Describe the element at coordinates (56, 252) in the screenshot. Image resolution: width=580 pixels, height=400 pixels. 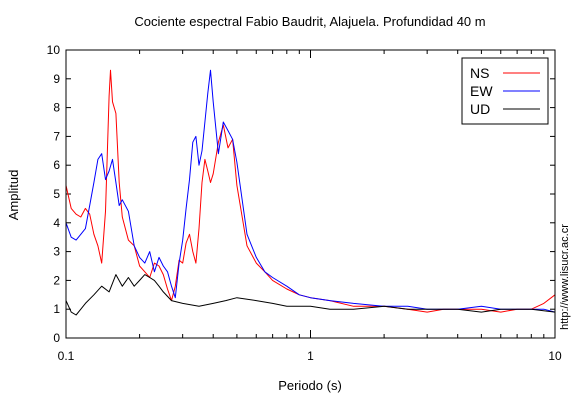
I see `y-tick-label: 3` at that location.